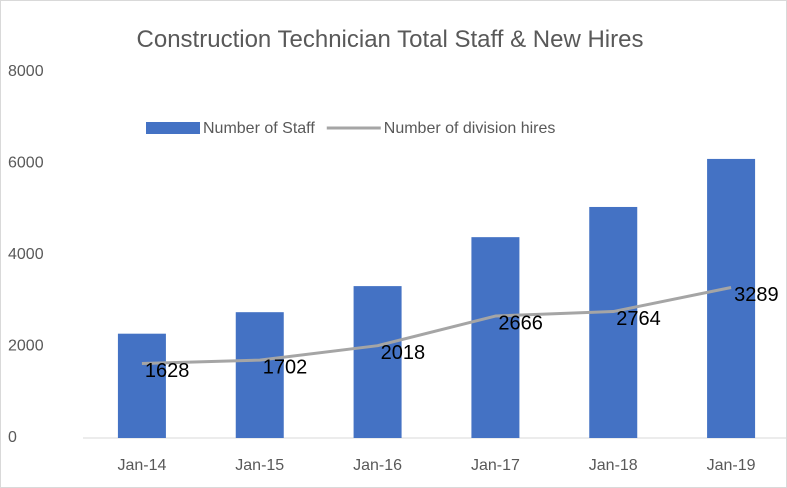 Image resolution: width=787 pixels, height=488 pixels. What do you see at coordinates (285, 367) in the screenshot?
I see `data-label: 1702` at bounding box center [285, 367].